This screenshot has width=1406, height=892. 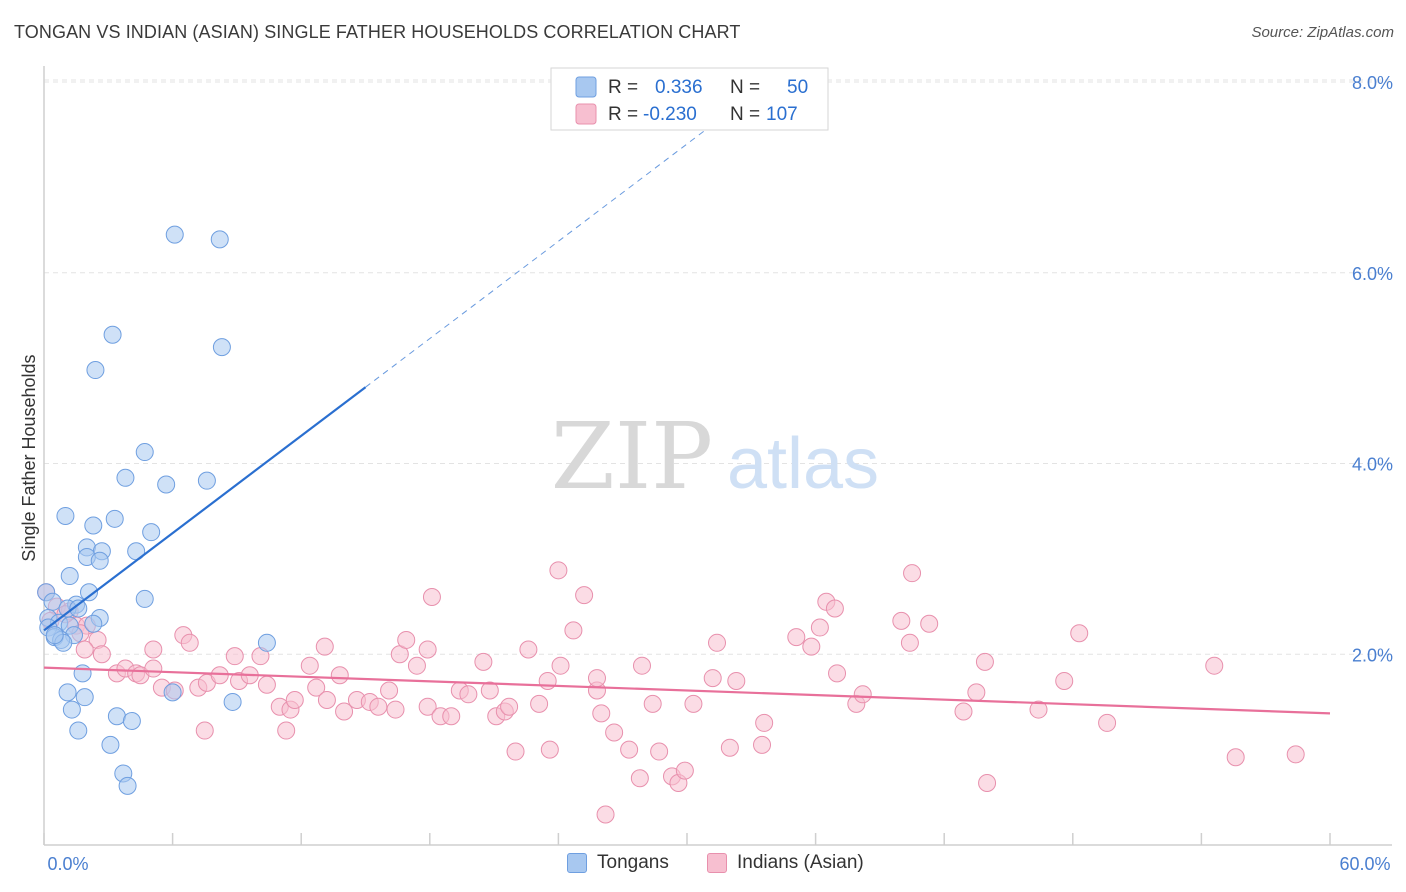 I want to click on y-axis-title: Single Father Households, so click(x=29, y=457).